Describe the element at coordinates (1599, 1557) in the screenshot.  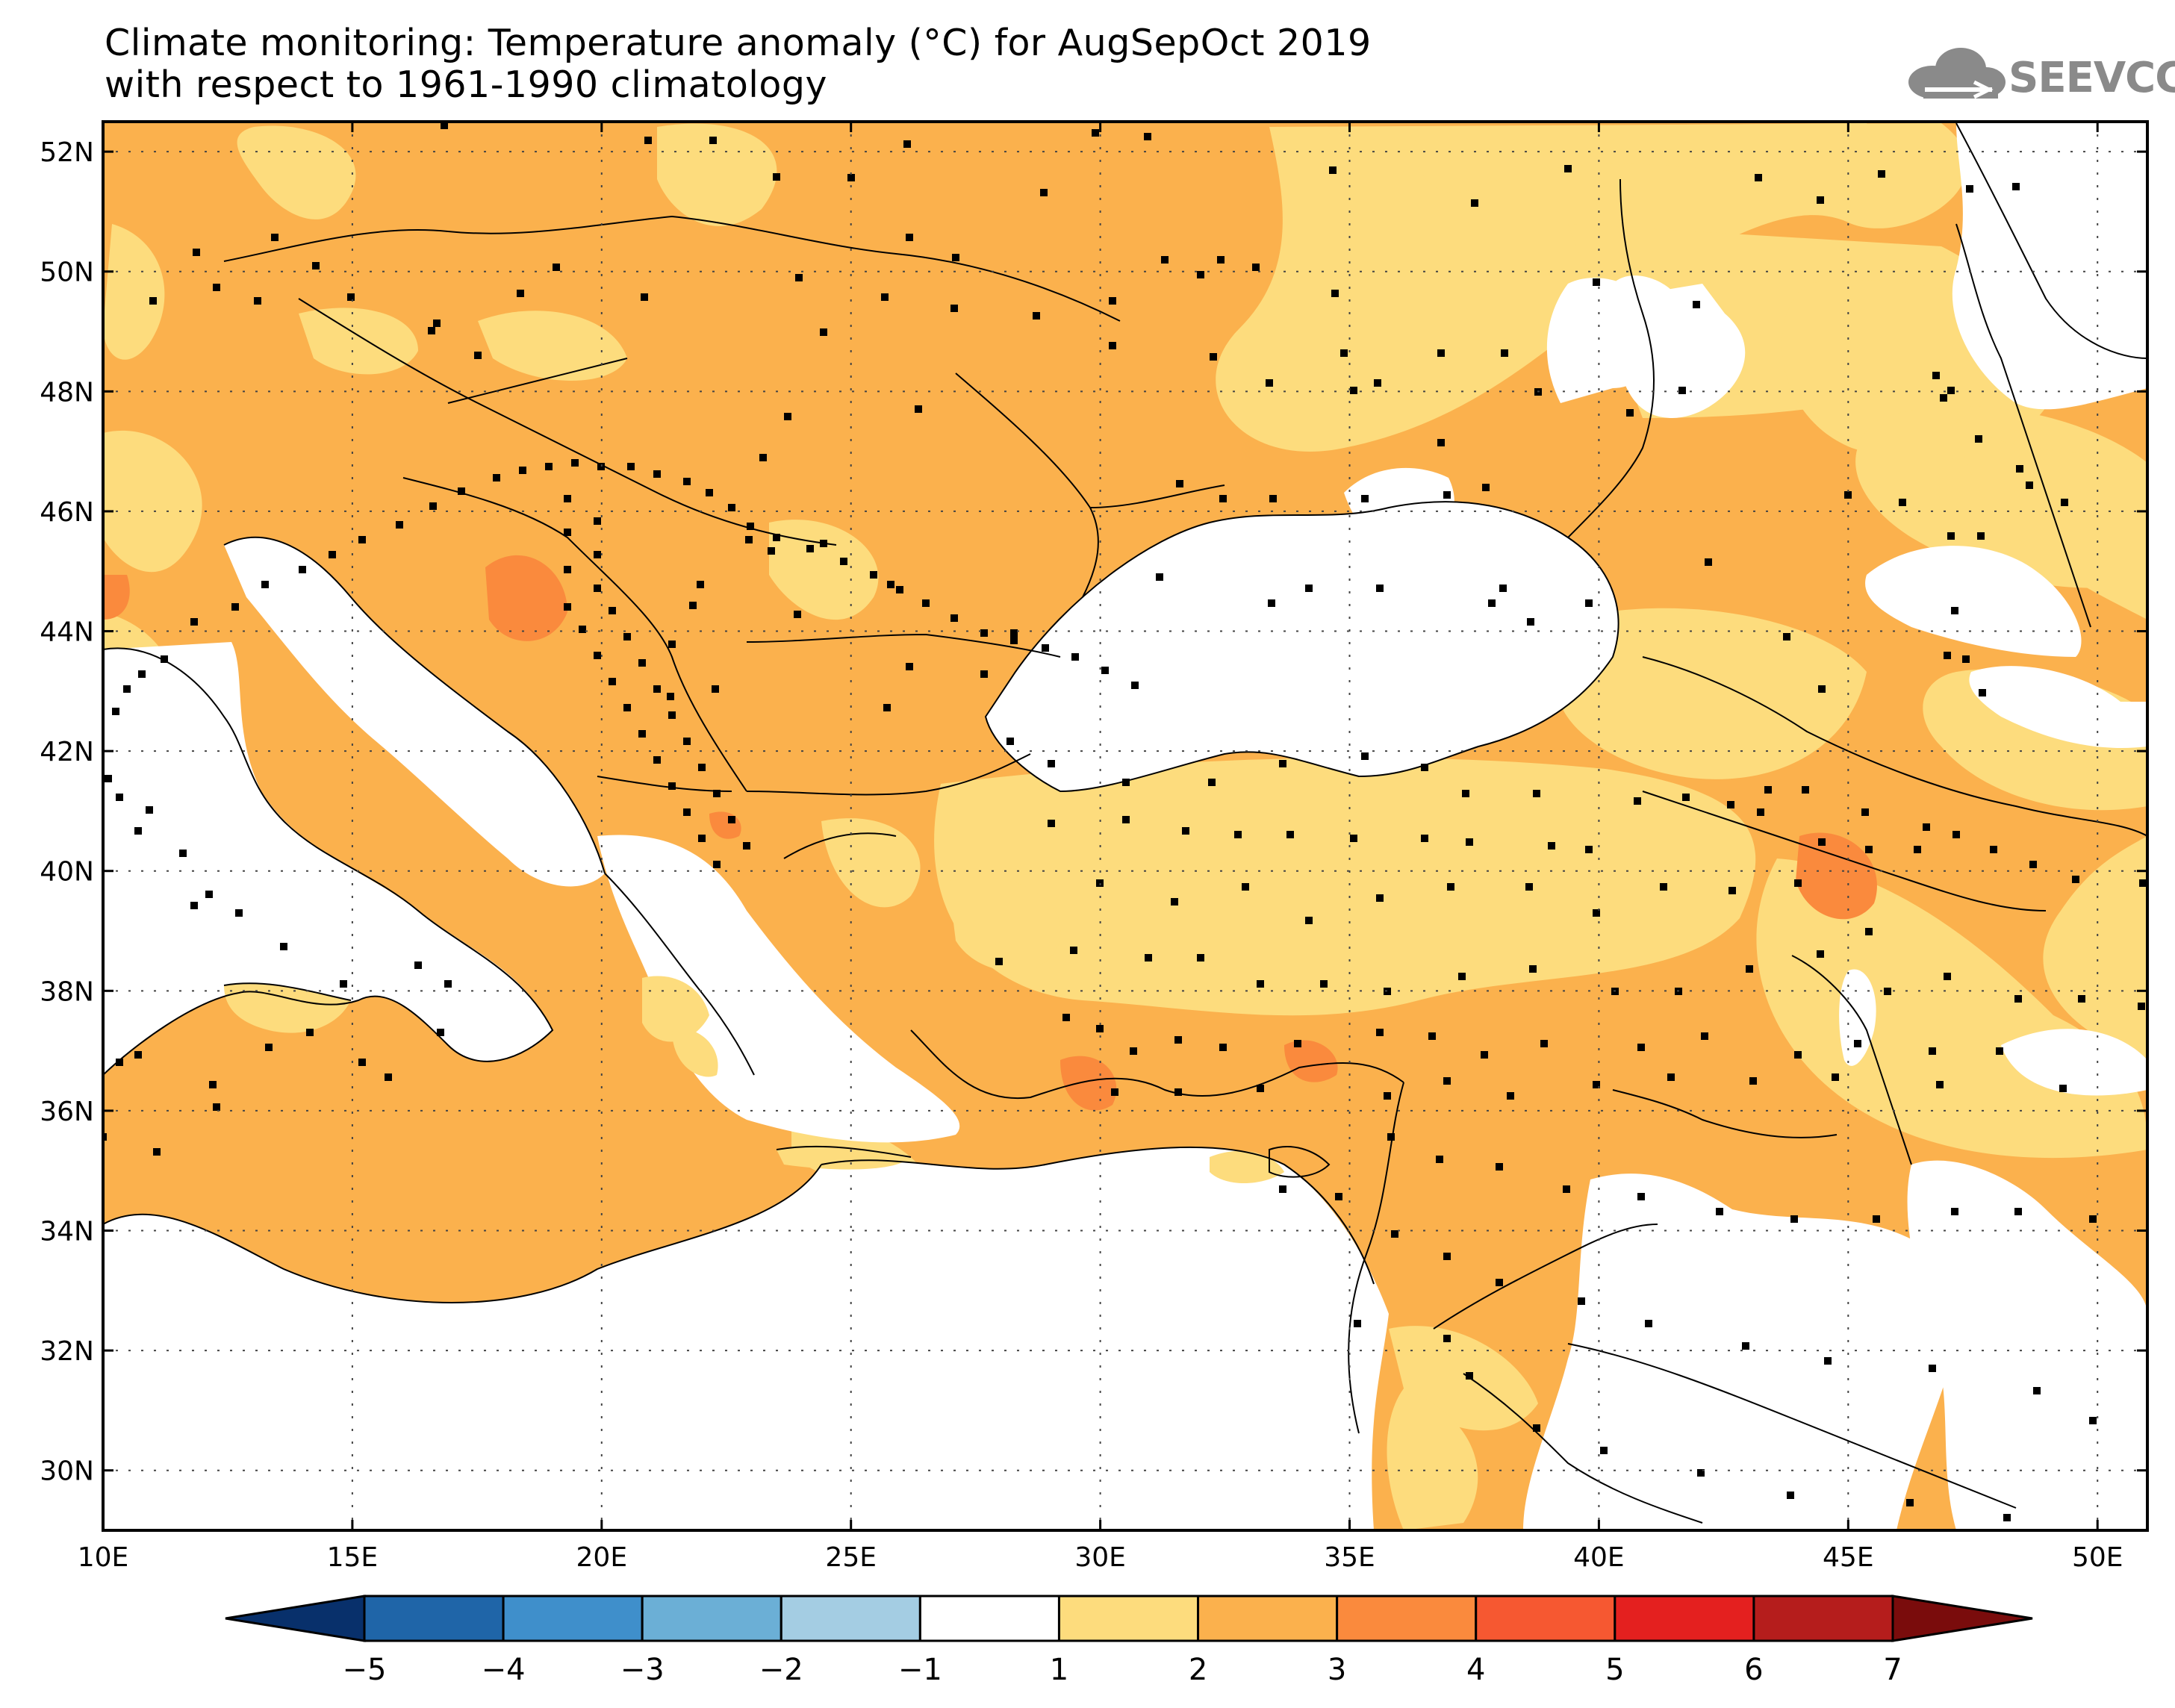
I see `lon-tick-label: 40E` at that location.